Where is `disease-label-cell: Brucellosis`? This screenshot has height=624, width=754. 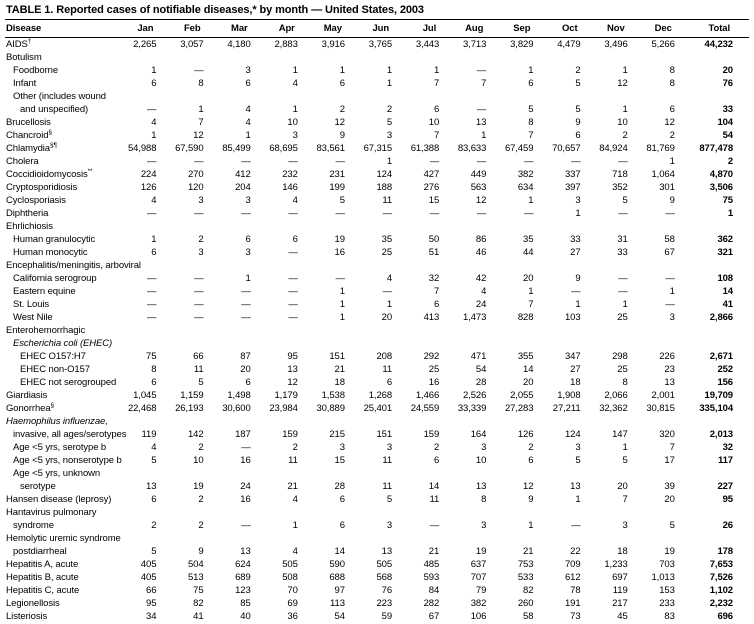 disease-label-cell: Brucellosis is located at coordinates (60, 122).